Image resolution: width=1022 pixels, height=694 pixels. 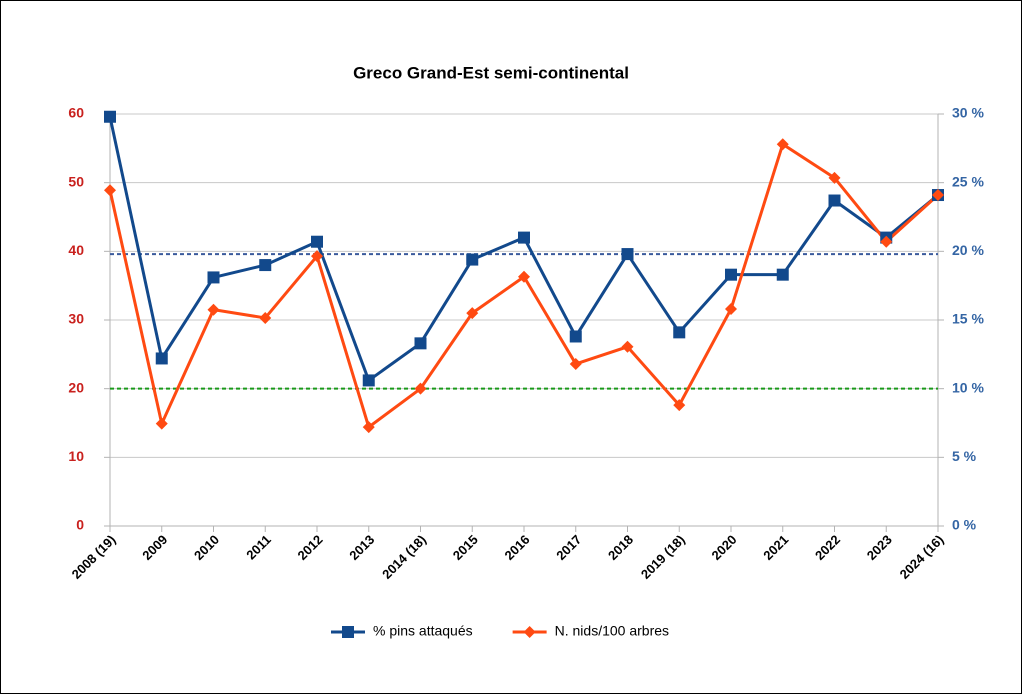 I want to click on y2-tick-label: 5 %, so click(x=964, y=456).